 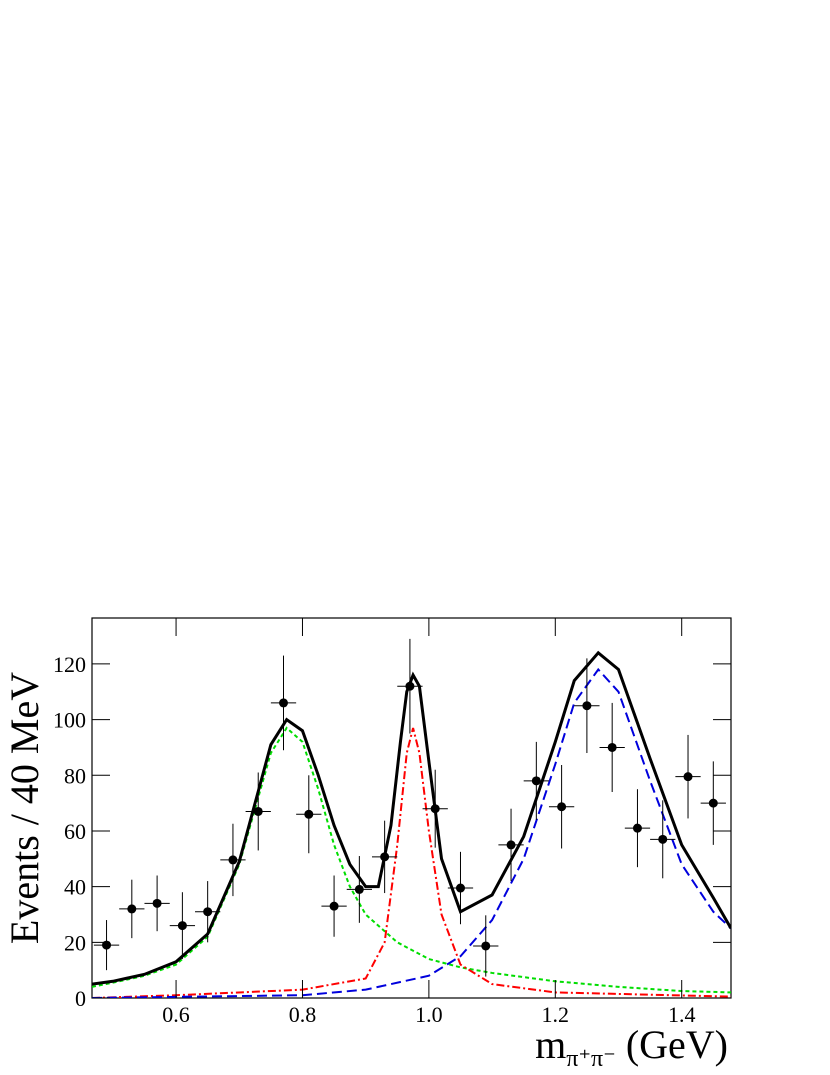 What do you see at coordinates (550, 1044) in the screenshot?
I see `x-label-main: m` at bounding box center [550, 1044].